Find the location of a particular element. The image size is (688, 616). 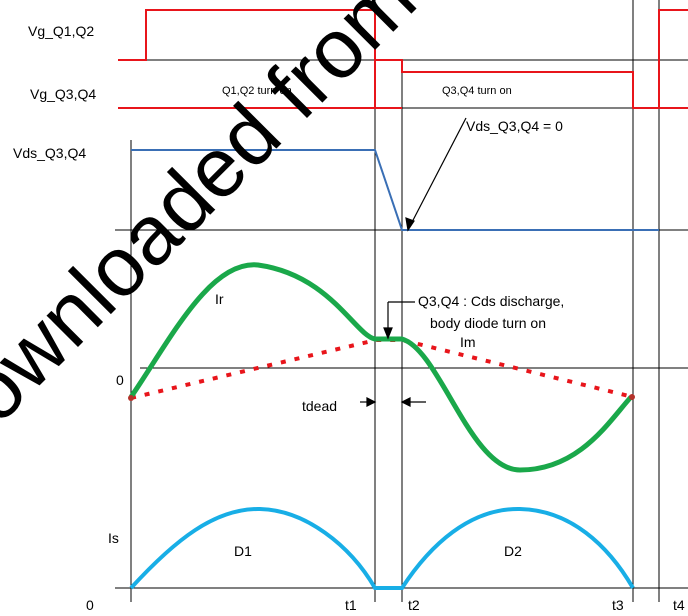

label-ir: Ir is located at coordinates (219, 299).